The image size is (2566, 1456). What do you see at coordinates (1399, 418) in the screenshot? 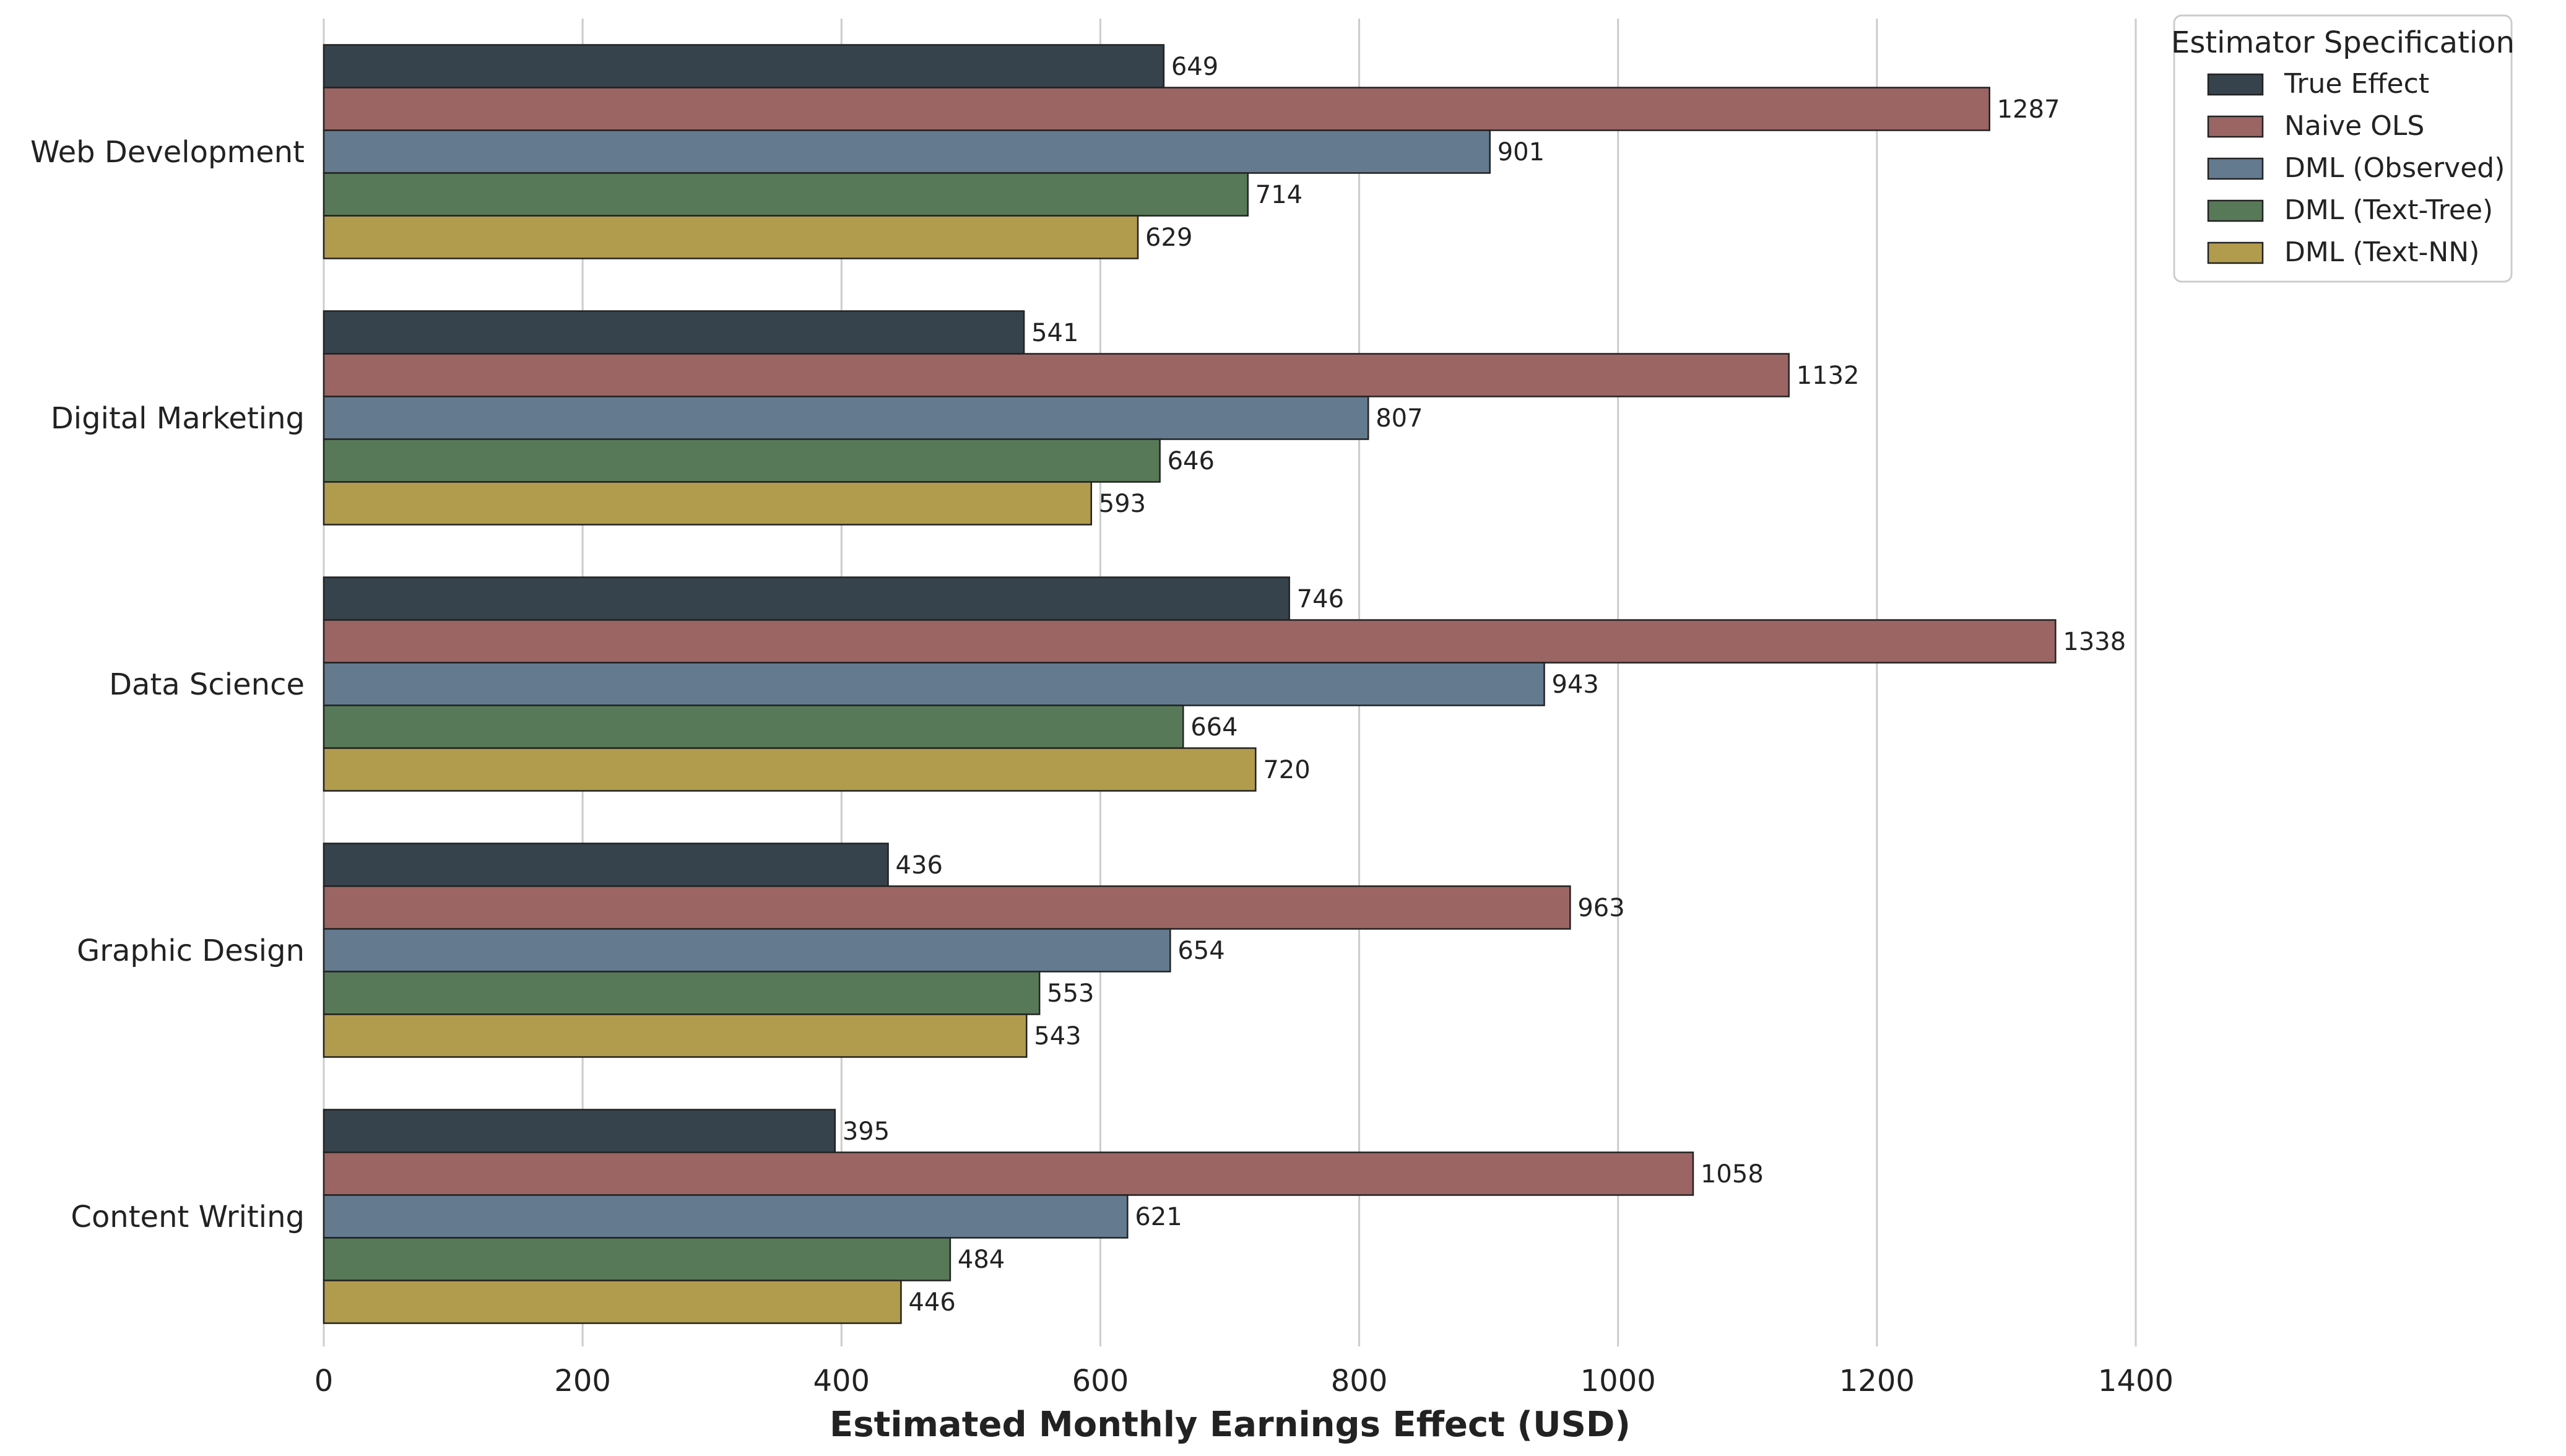
I see `data-label: 807` at bounding box center [1399, 418].